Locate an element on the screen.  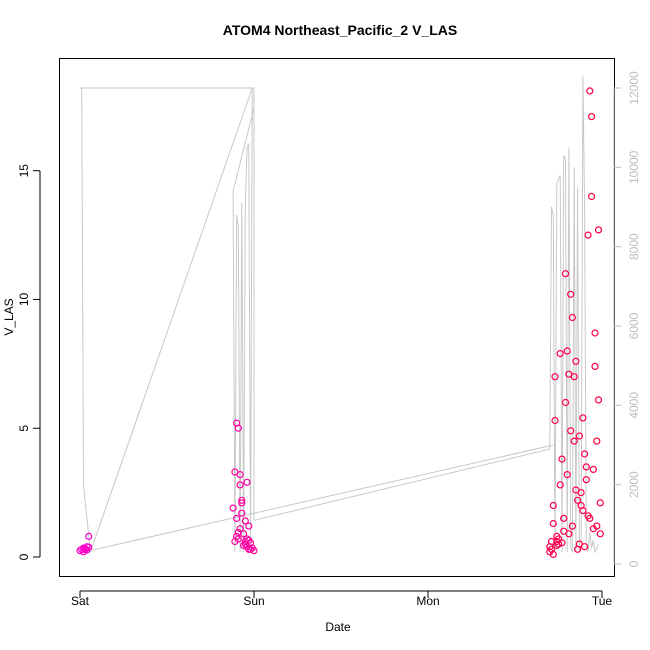
x-axis-title: Date is located at coordinates (338, 627).